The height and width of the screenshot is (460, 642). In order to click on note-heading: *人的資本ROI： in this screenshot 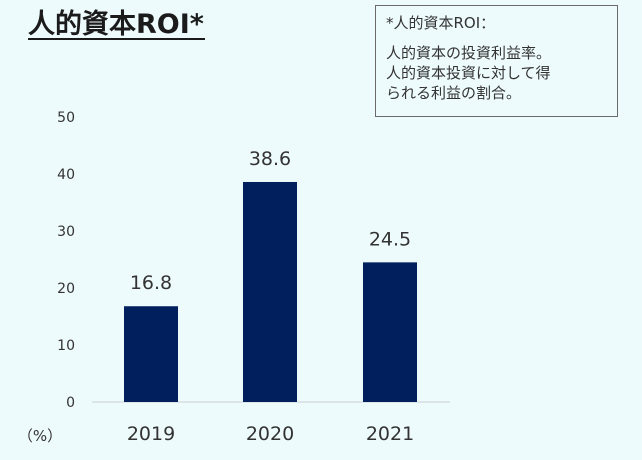, I will do `click(441, 23)`.